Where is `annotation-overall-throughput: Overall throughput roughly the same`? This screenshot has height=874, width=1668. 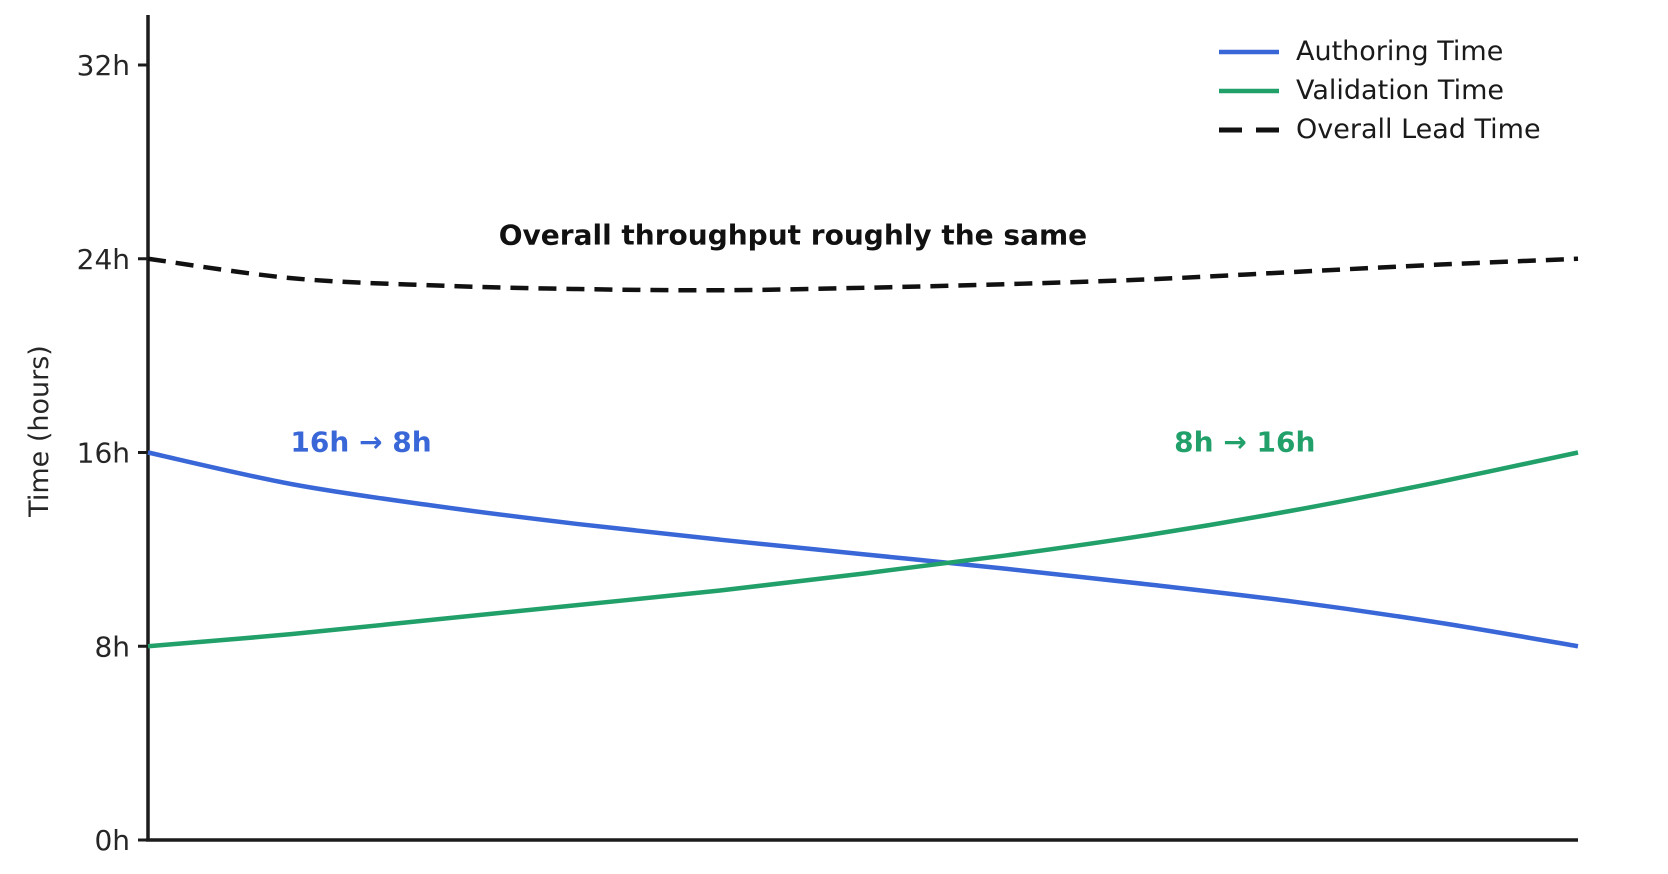 annotation-overall-throughput: Overall throughput roughly the same is located at coordinates (793, 235).